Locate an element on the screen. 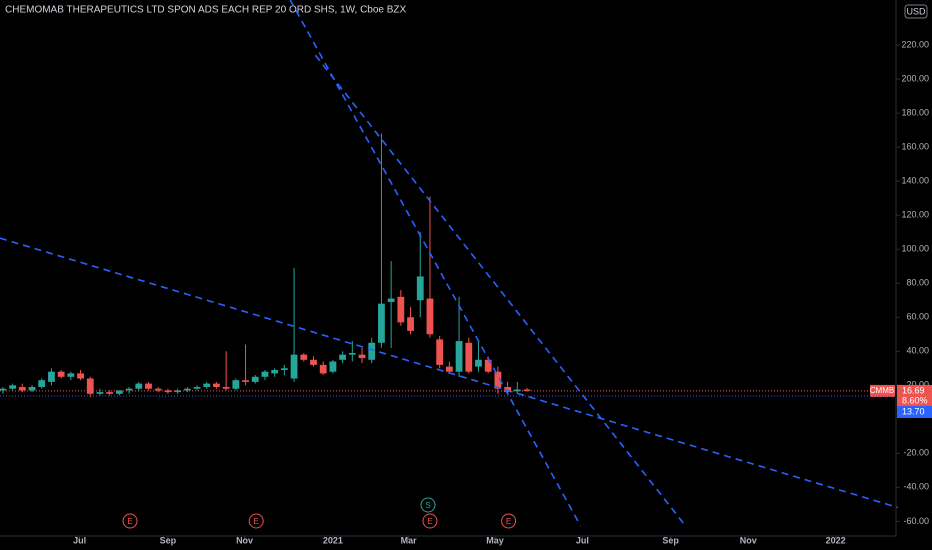 This screenshot has width=932, height=550. y-tick-label: 140.00 is located at coordinates (915, 181).